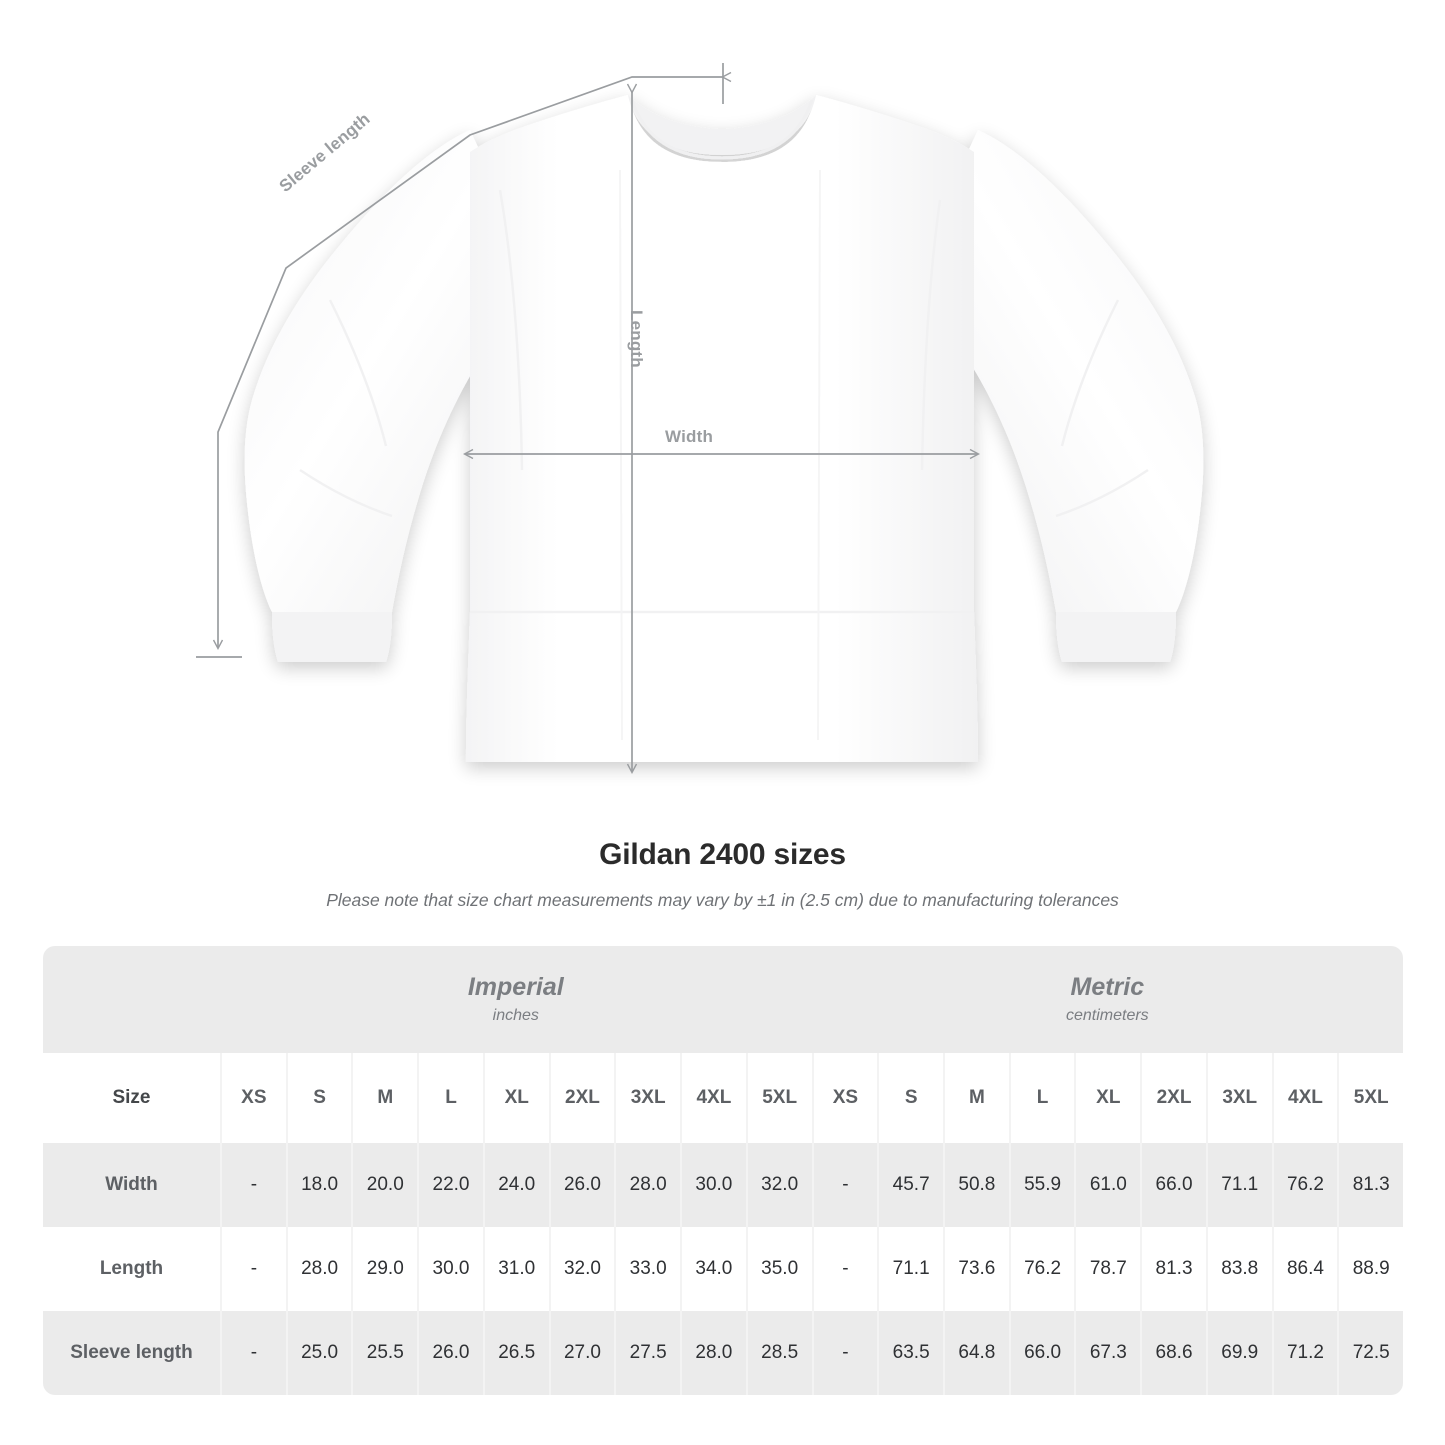 The height and width of the screenshot is (1445, 1445). Describe the element at coordinates (713, 1269) in the screenshot. I see `measurement-cell: 34.0` at that location.